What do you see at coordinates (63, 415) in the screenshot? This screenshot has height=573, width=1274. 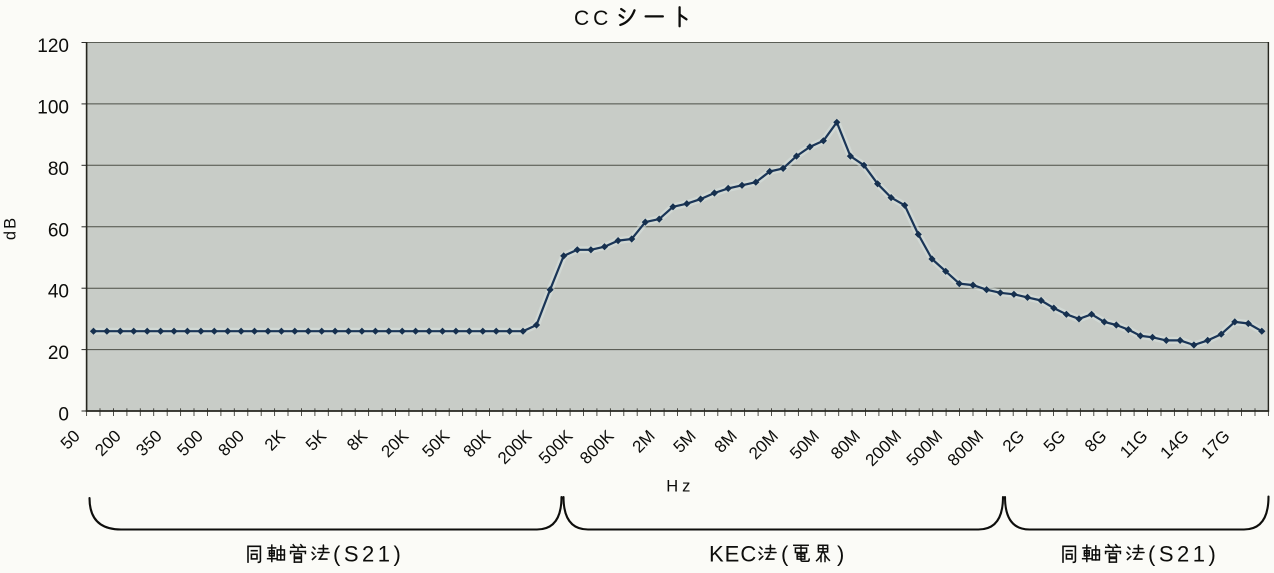 I see `svg-text: 0` at bounding box center [63, 415].